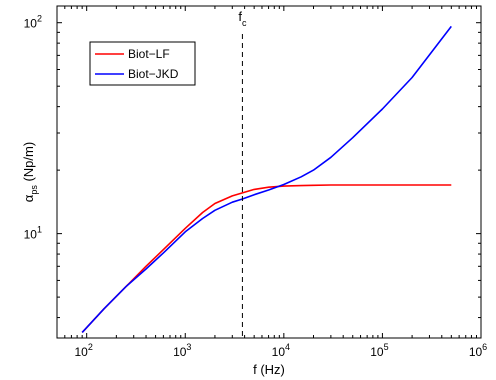 Image resolution: width=496 pixels, height=380 pixels. Describe the element at coordinates (34, 190) in the screenshot. I see `y-axis-label-sub: ps` at that location.